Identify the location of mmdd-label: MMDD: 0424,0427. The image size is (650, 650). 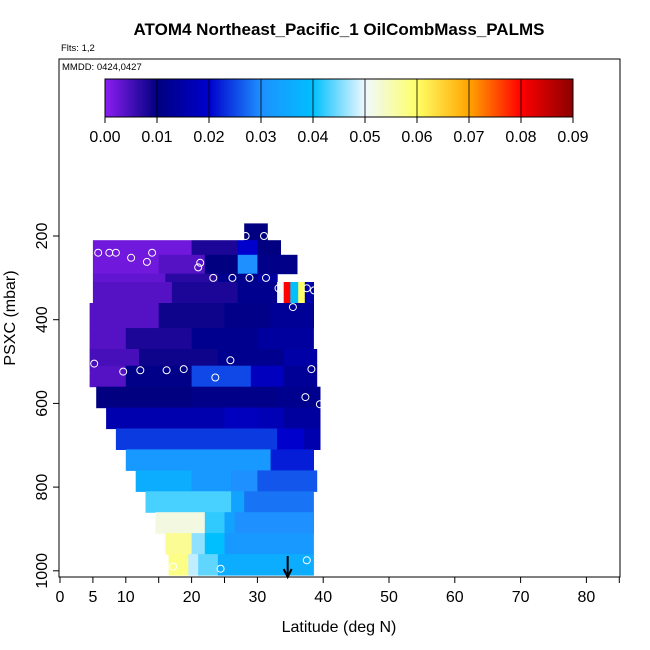
(102, 67).